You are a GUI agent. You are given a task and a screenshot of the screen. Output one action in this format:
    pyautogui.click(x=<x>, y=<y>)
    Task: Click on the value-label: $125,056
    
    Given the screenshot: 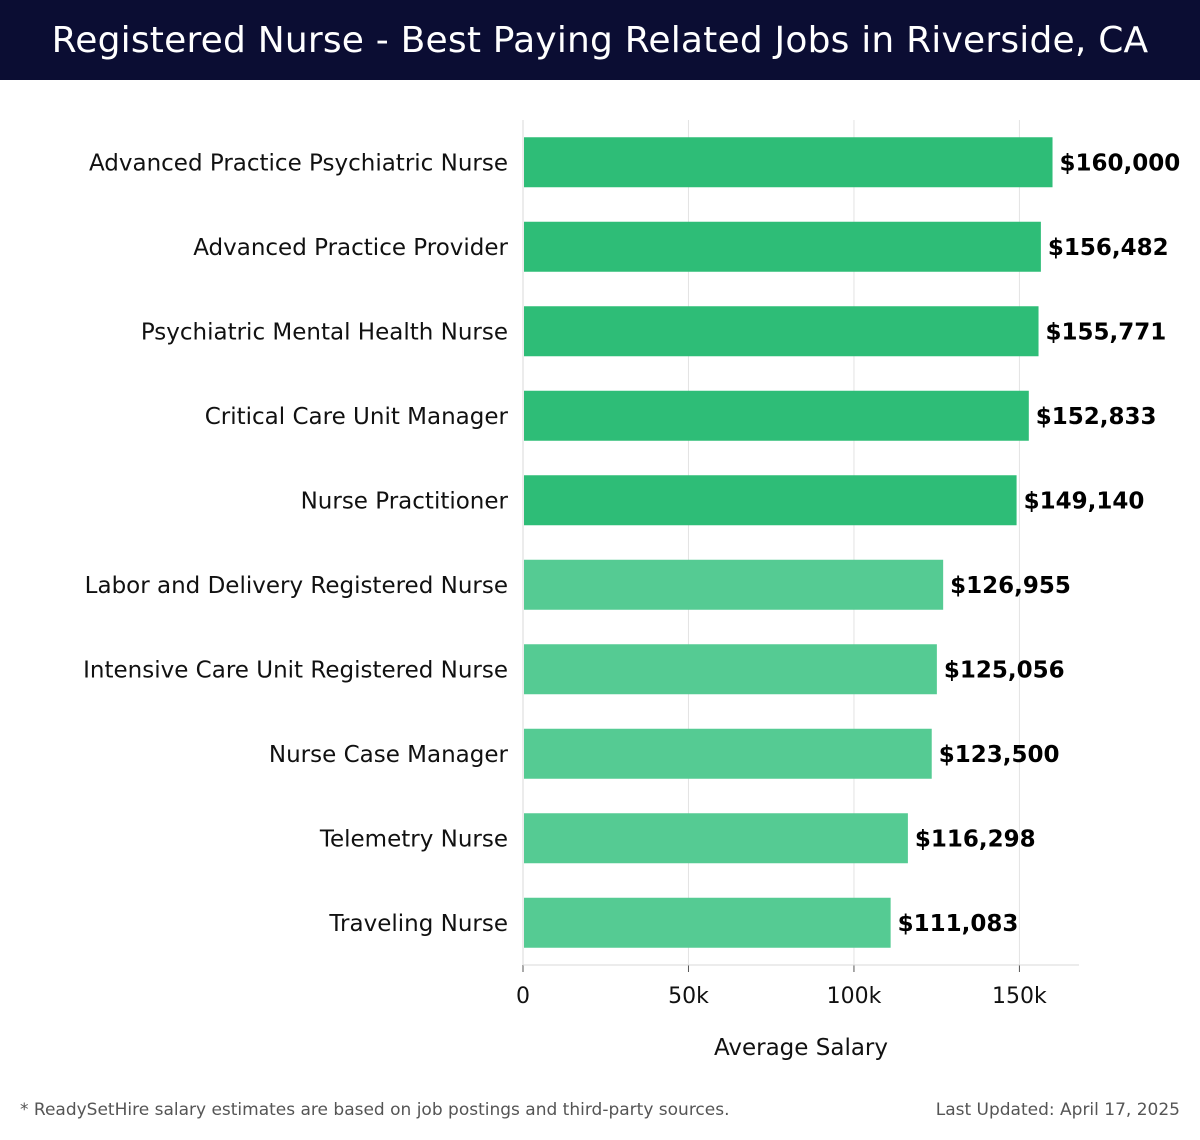 What is the action you would take?
    pyautogui.click(x=1004, y=670)
    